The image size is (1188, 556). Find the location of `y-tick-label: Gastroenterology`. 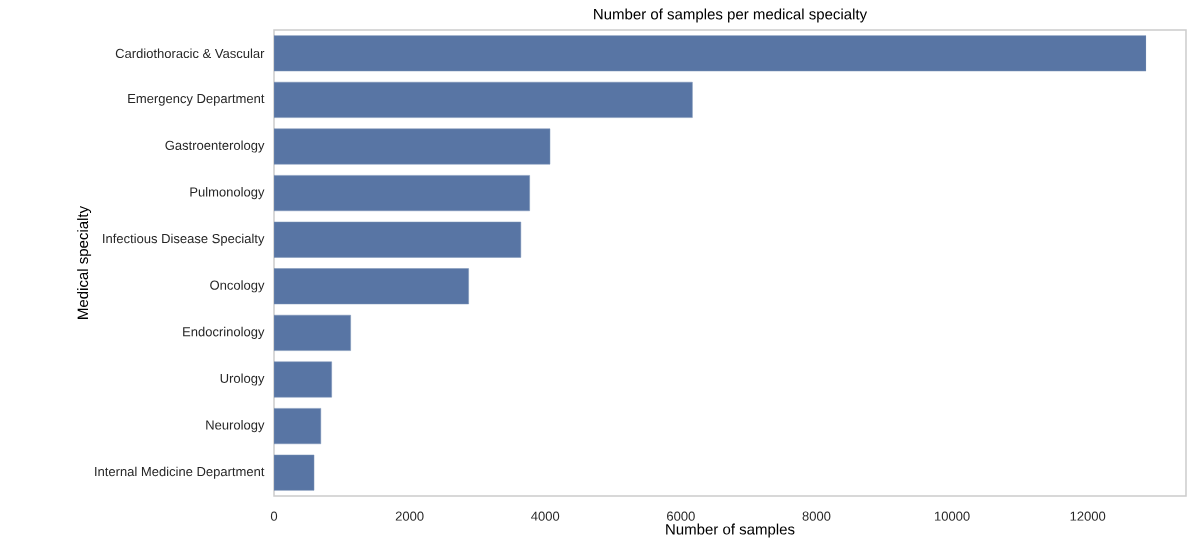

y-tick-label: Gastroenterology is located at coordinates (215, 146).